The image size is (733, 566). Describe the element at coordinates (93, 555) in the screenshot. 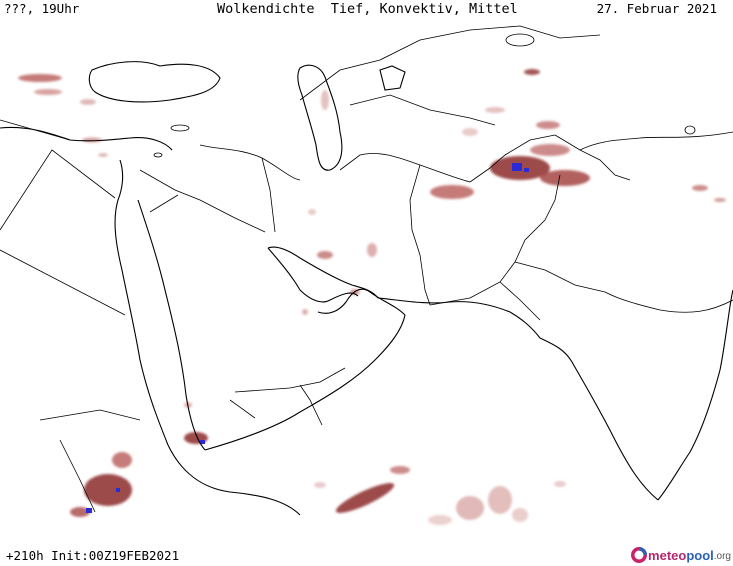

I see `run-info: +210h Init:00Z19FEB2021` at that location.